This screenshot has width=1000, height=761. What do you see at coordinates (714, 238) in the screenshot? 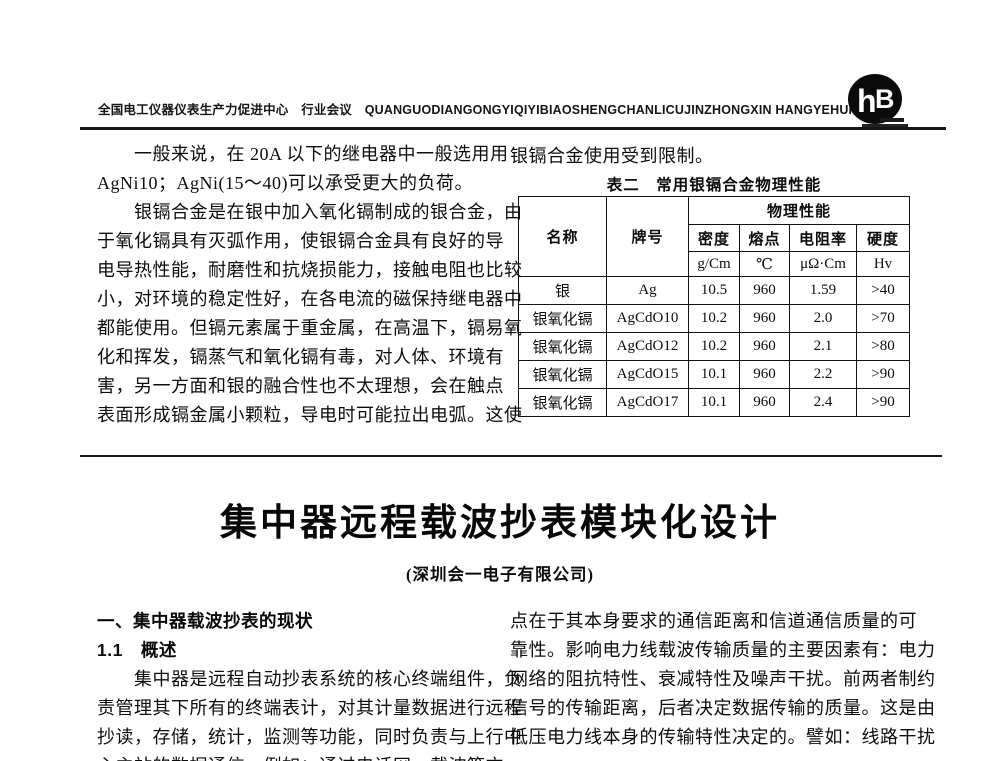
I see `col-header-density: 密度` at bounding box center [714, 238].